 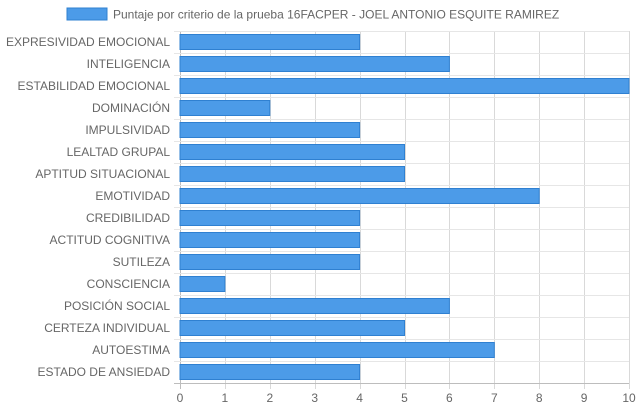 What do you see at coordinates (117, 305) in the screenshot?
I see `category-label: POSICIÓN SOCIAL` at bounding box center [117, 305].